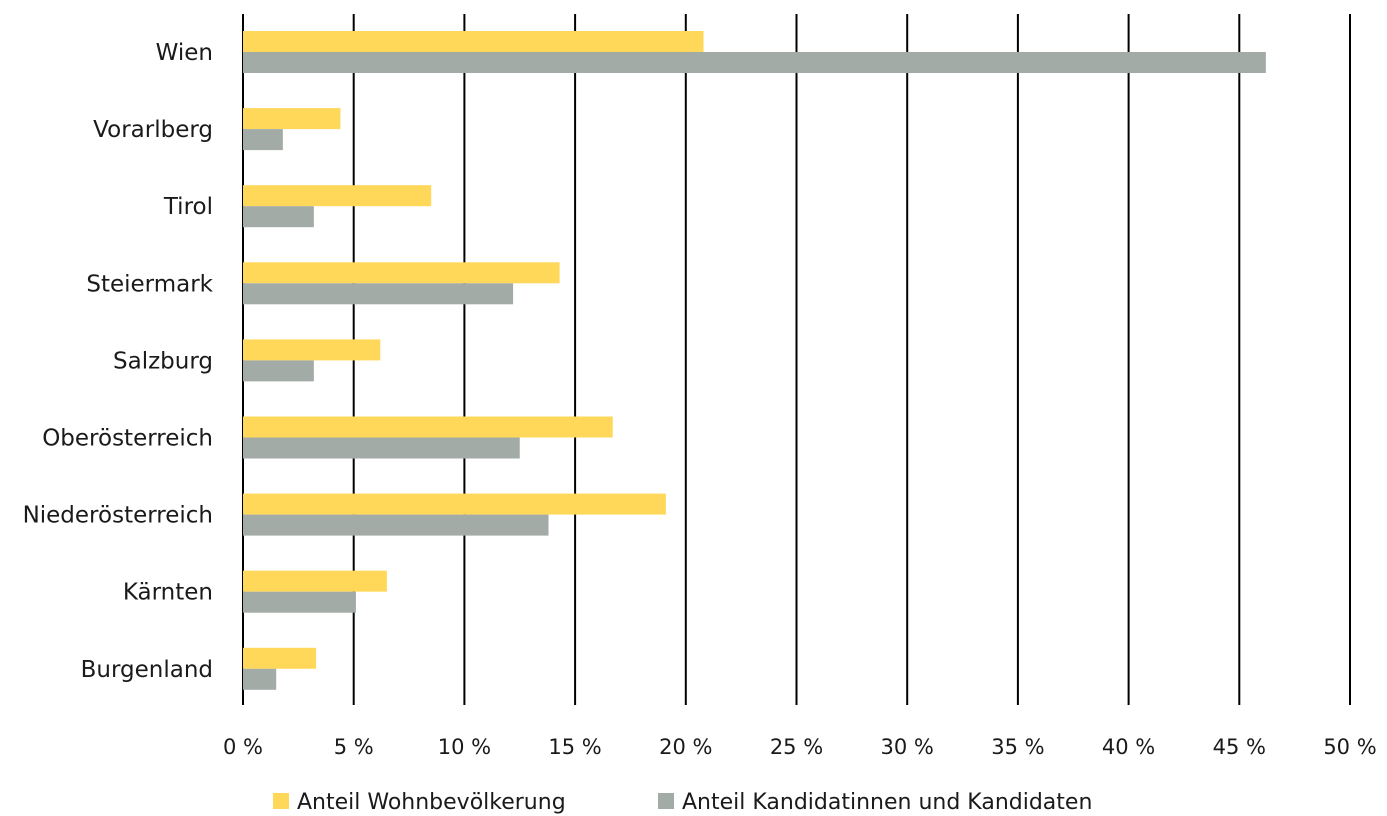  I want to click on category-label-burgenland: Burgenland, so click(147, 670).